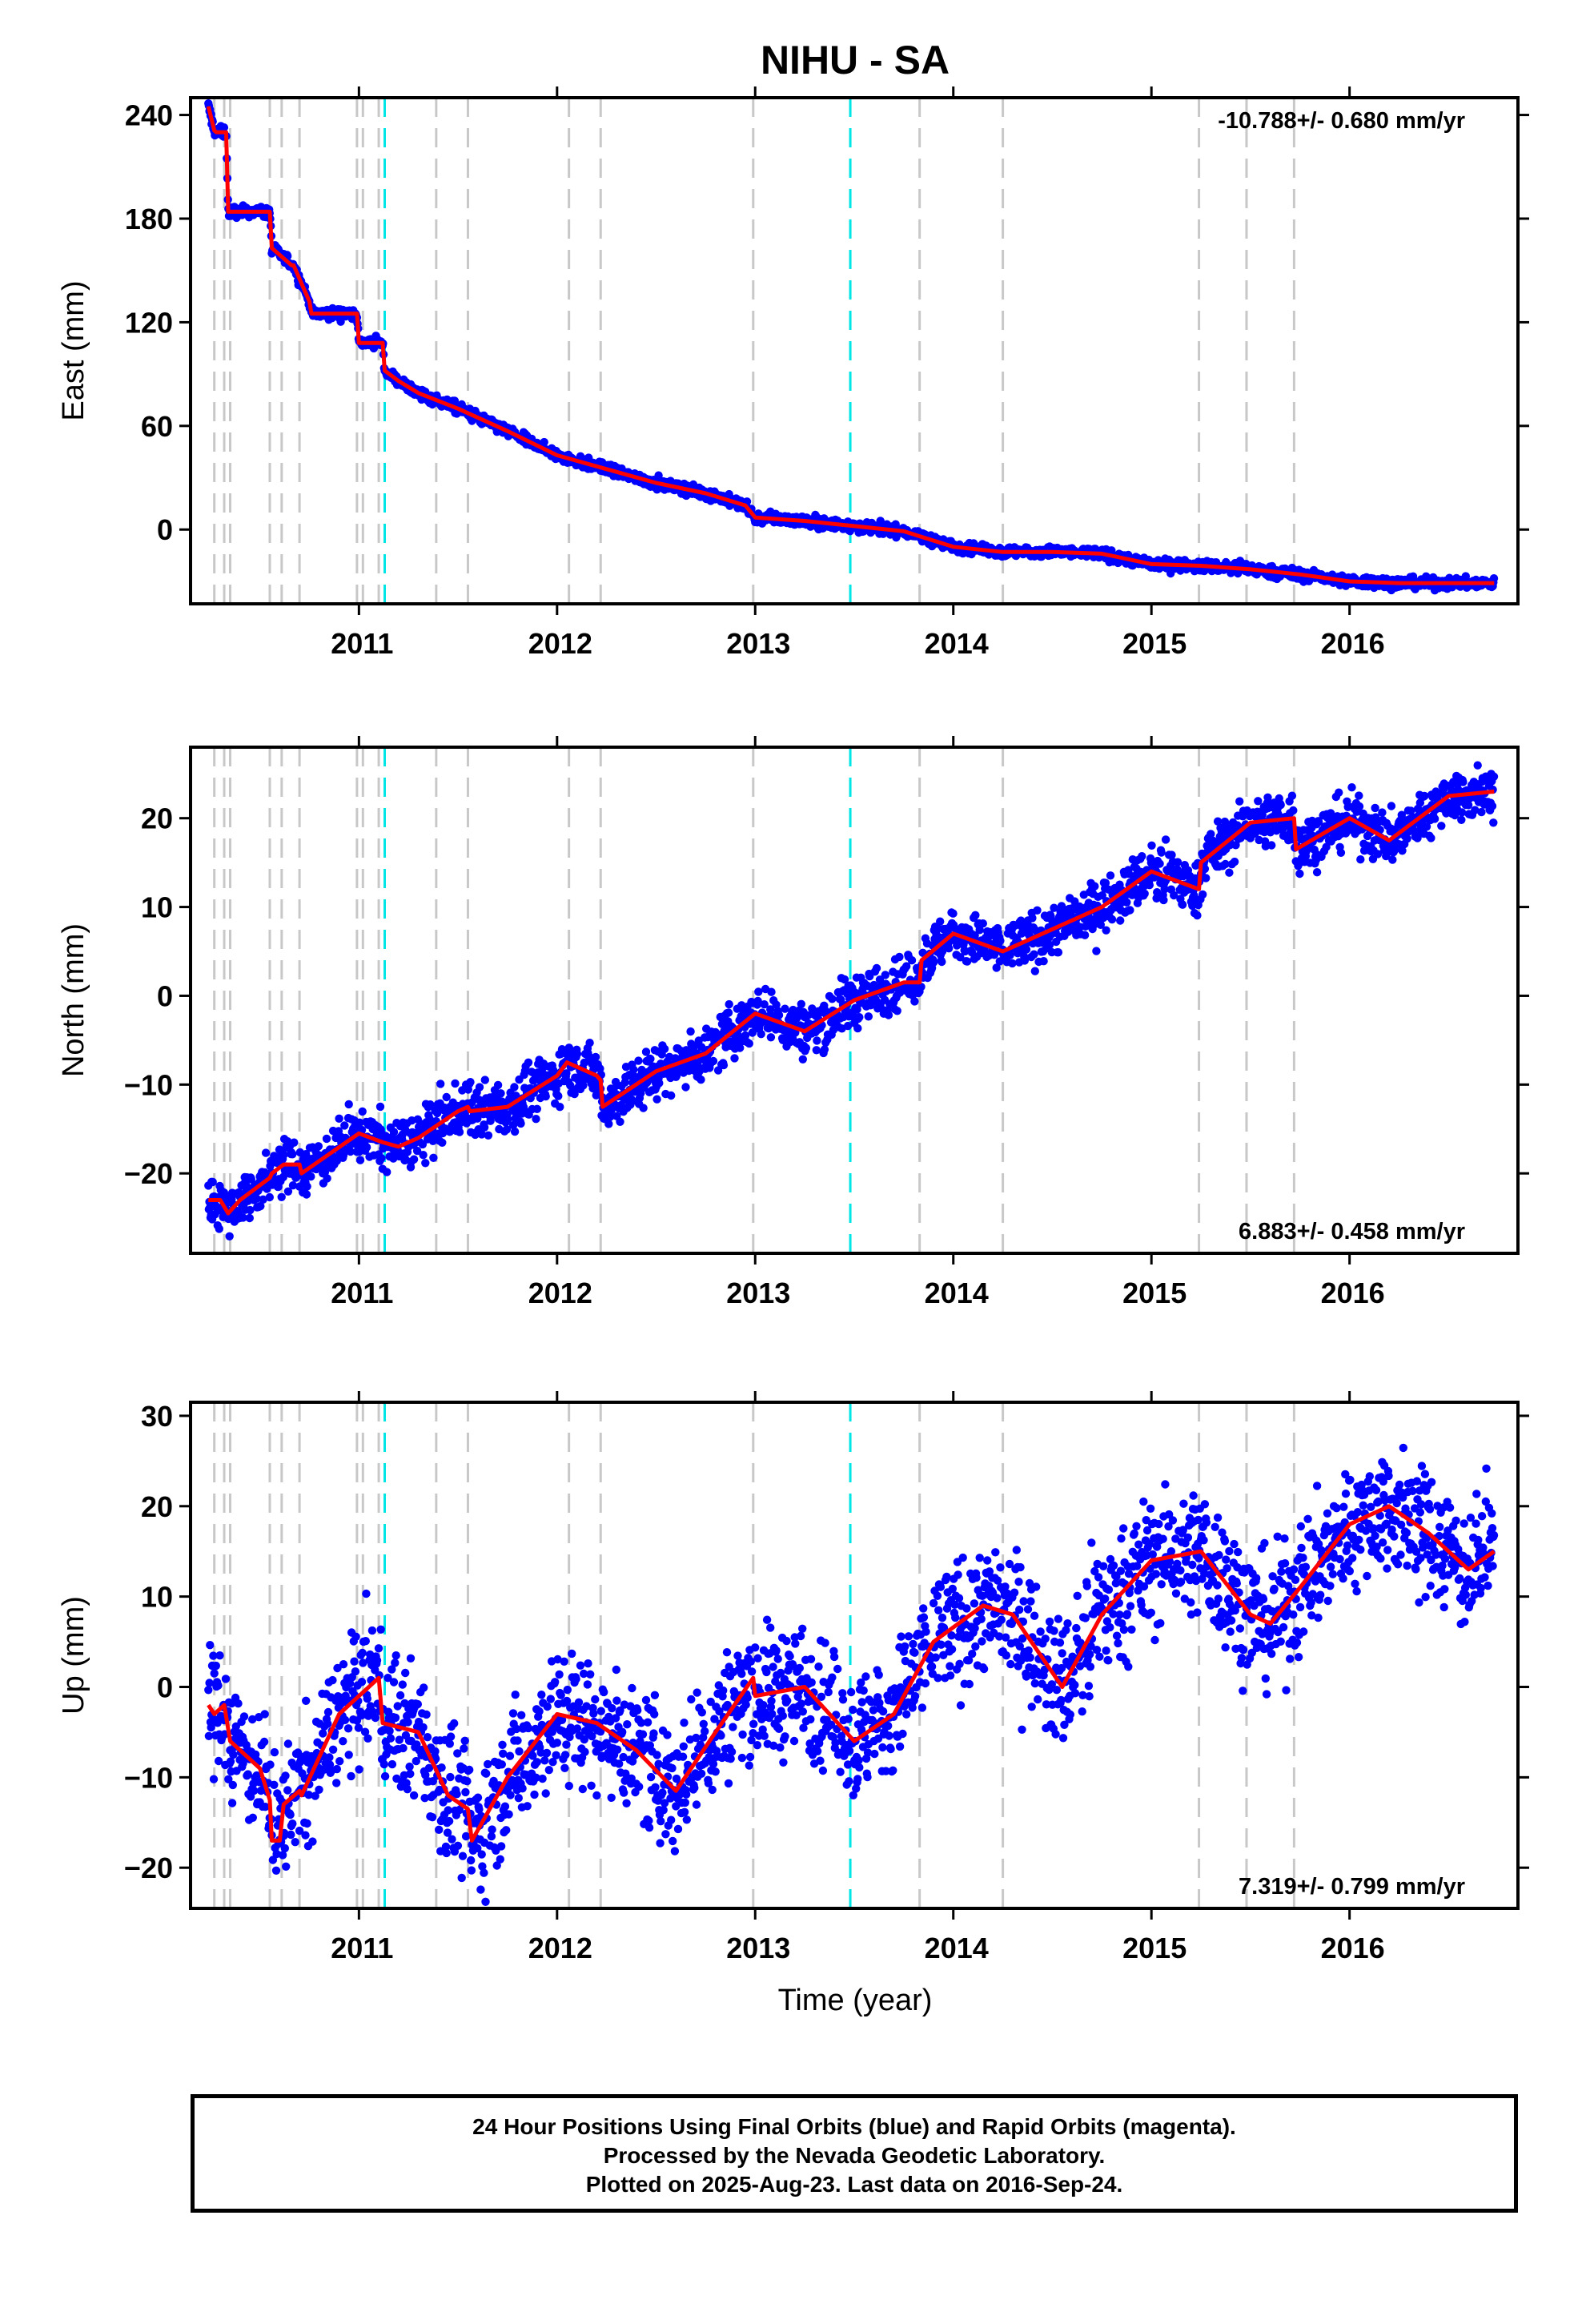  Describe the element at coordinates (149, 116) in the screenshot. I see `y-tick-label: 240` at that location.